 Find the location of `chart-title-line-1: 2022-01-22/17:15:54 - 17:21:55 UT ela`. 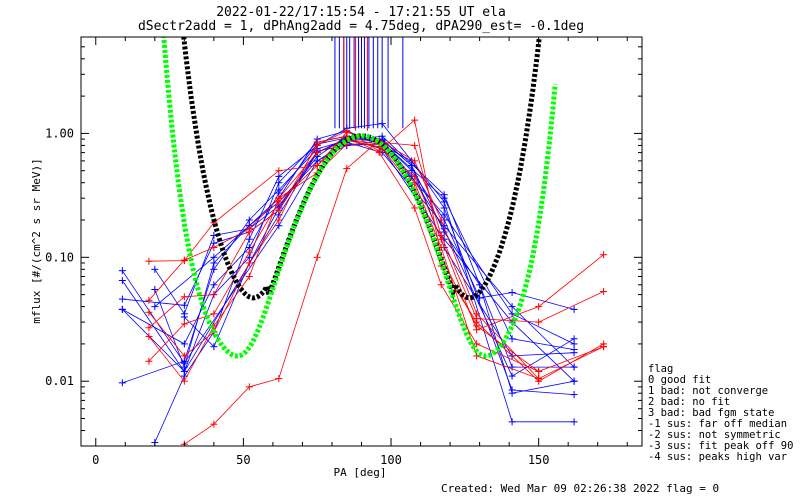

chart-title-line-1: 2022-01-22/17:15:54 - 17:21:55 UT ela is located at coordinates (361, 12).